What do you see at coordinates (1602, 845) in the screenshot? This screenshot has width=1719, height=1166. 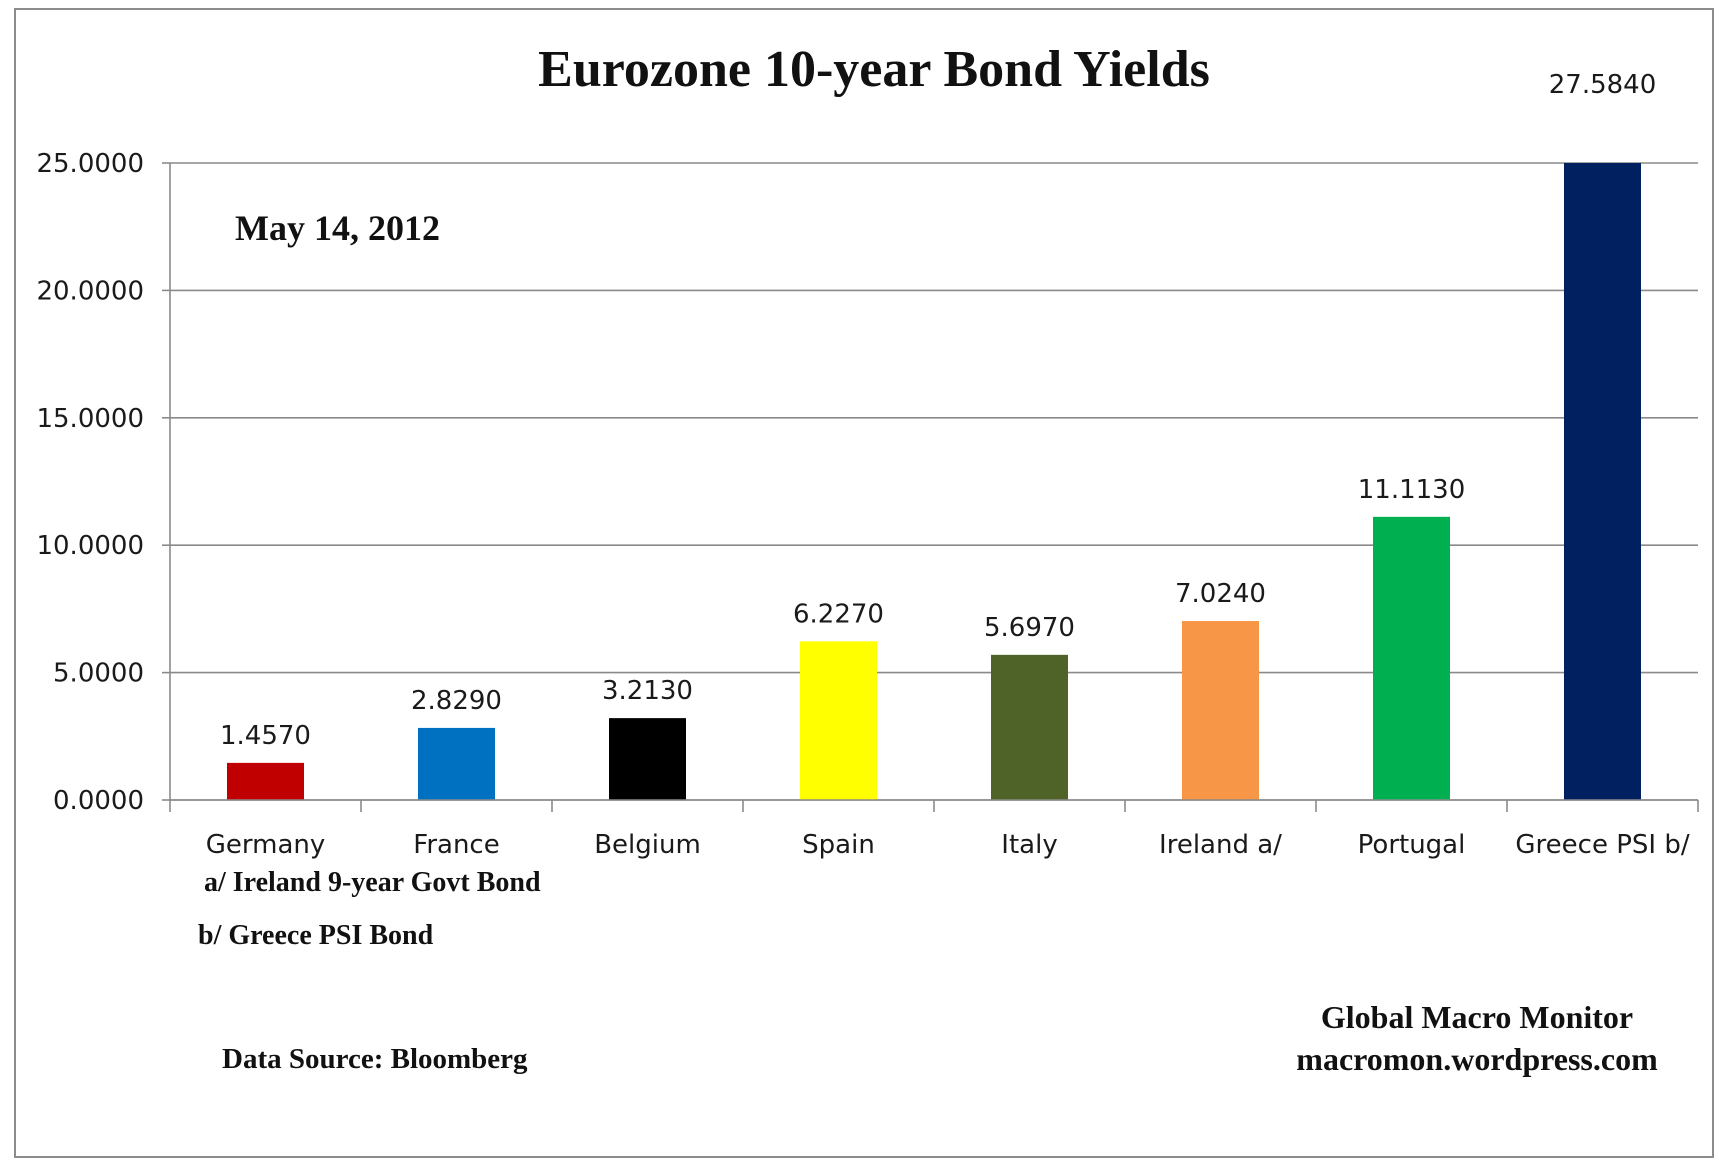 I see `x-tick-label: Greece PSI b/` at bounding box center [1602, 845].